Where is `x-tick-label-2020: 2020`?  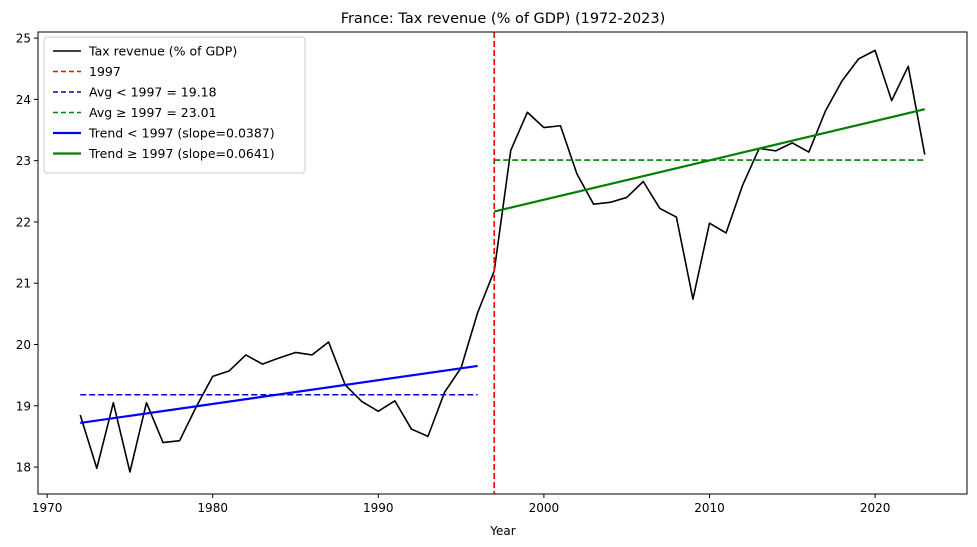 x-tick-label-2020: 2020 is located at coordinates (875, 508).